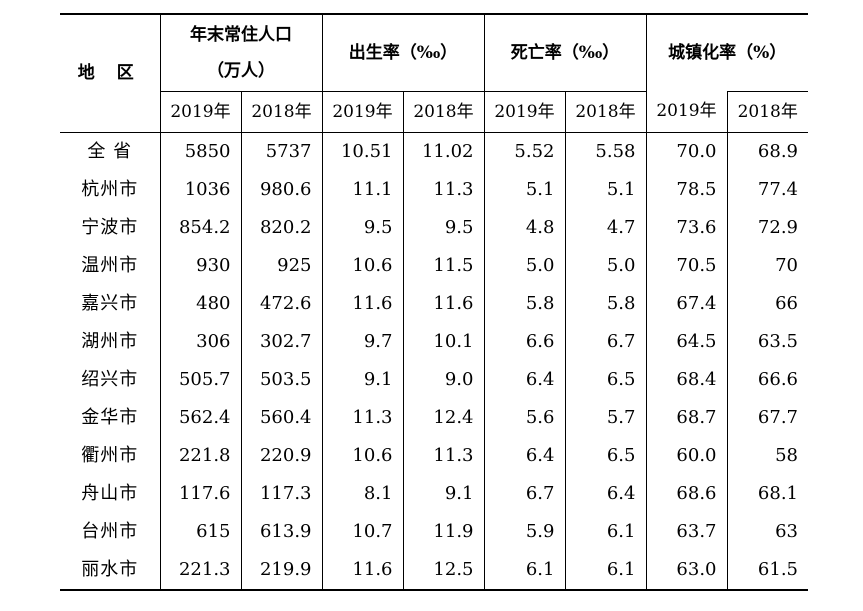 The width and height of the screenshot is (863, 611). I want to click on table-row: 嘉兴市 480 472.6 11.6 11.6 5.8 5.8 67.4 66, so click(434, 304).